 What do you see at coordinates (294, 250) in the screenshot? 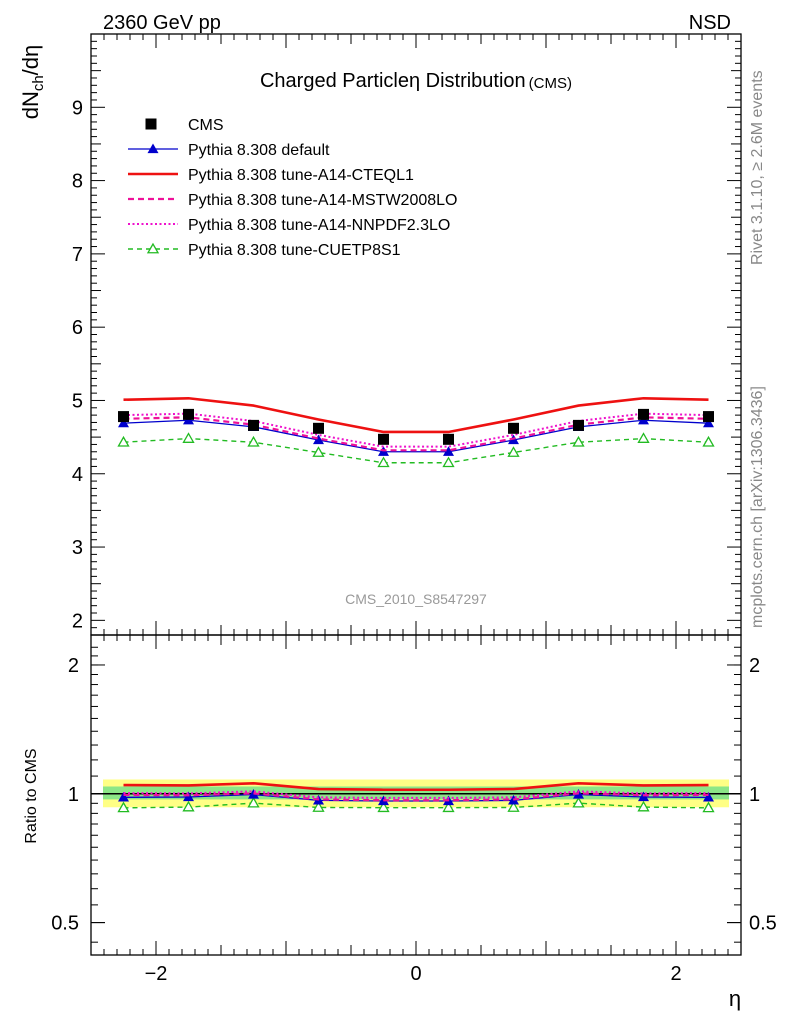
I see `legend-label-pythia-8-308-tune-cuetp8s1: Pythia 8.308 tune-CUETP8S1` at bounding box center [294, 250].